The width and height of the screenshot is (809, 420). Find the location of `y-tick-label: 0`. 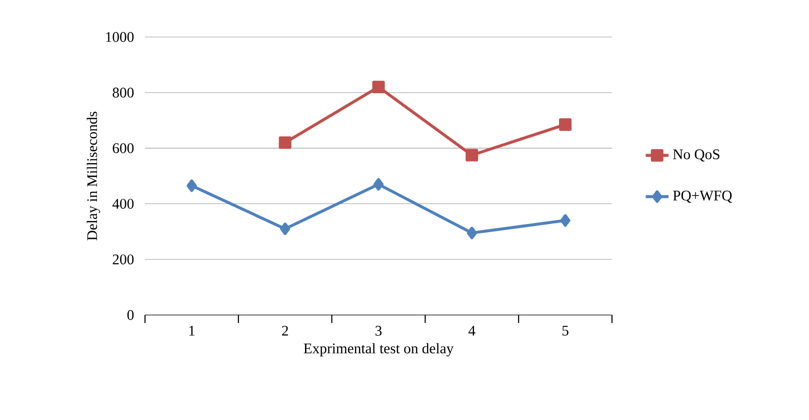

y-tick-label: 0 is located at coordinates (130, 315).